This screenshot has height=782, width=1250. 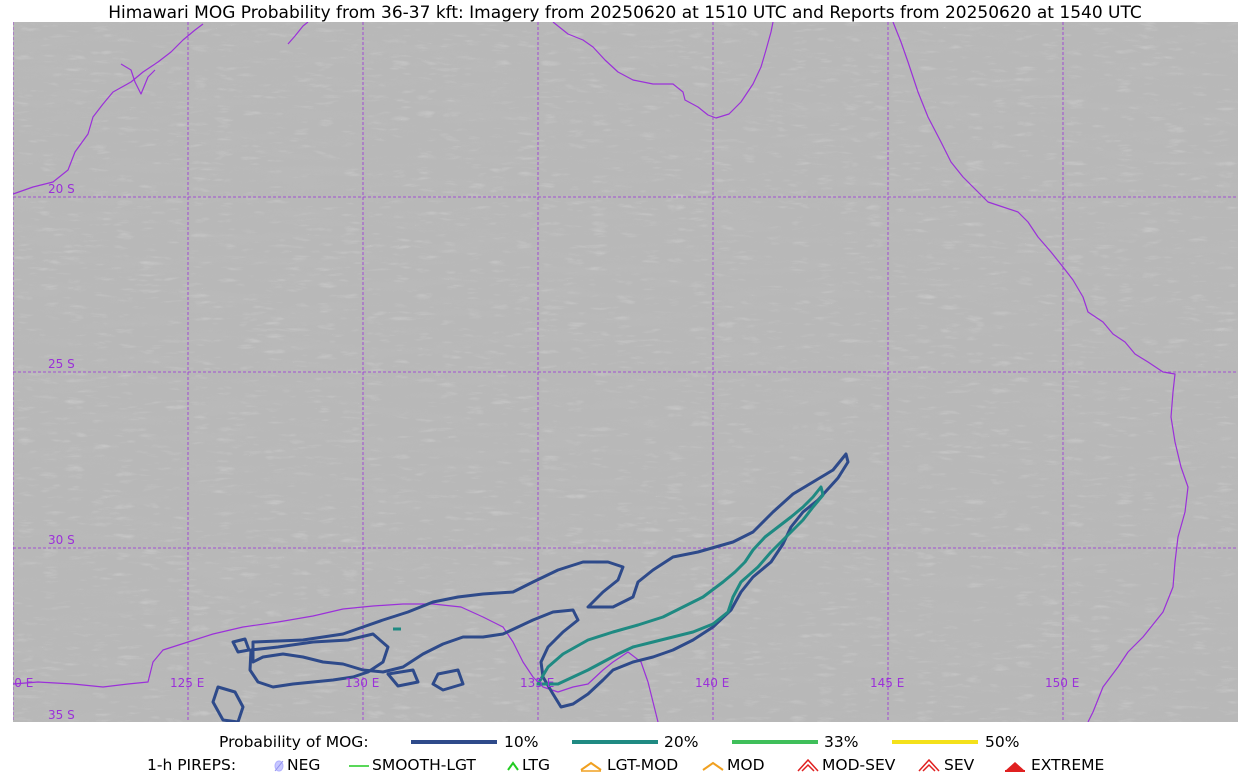 I want to click on probability-legend-title: Probability of MOG:, so click(x=294, y=742).